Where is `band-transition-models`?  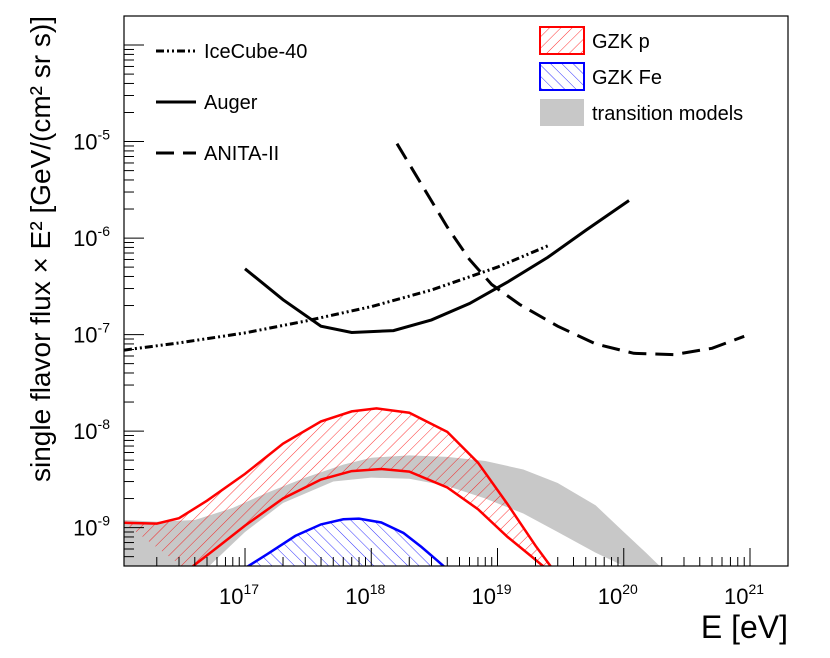 band-transition-models is located at coordinates (392, 510).